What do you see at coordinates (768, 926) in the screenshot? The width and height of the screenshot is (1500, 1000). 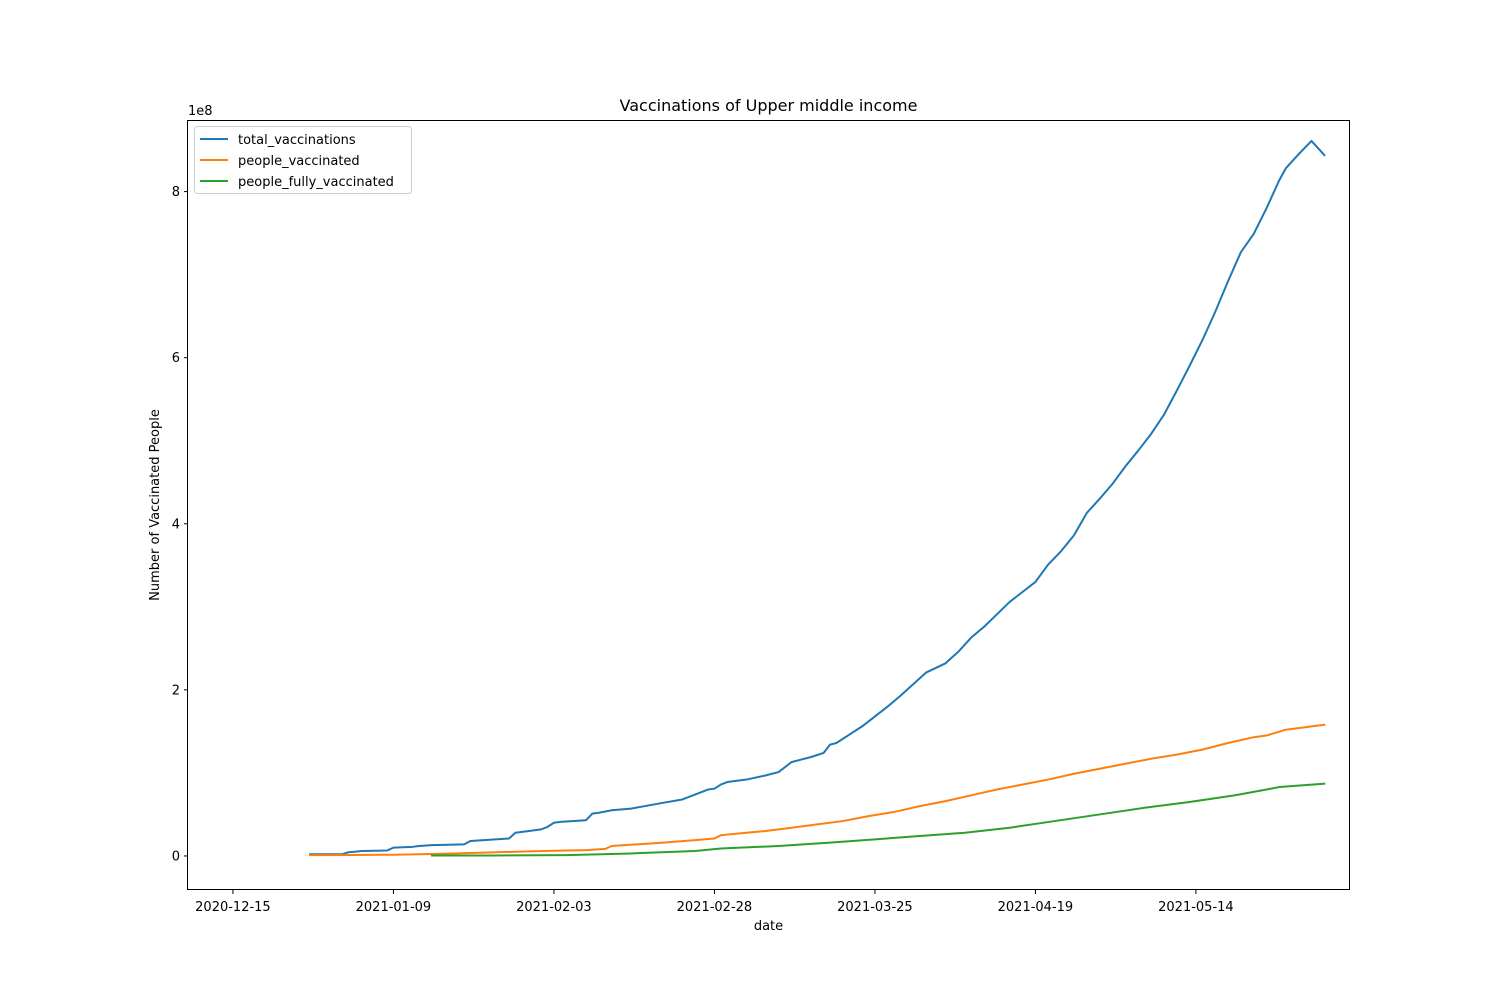 I see `x-axis-label: date` at bounding box center [768, 926].